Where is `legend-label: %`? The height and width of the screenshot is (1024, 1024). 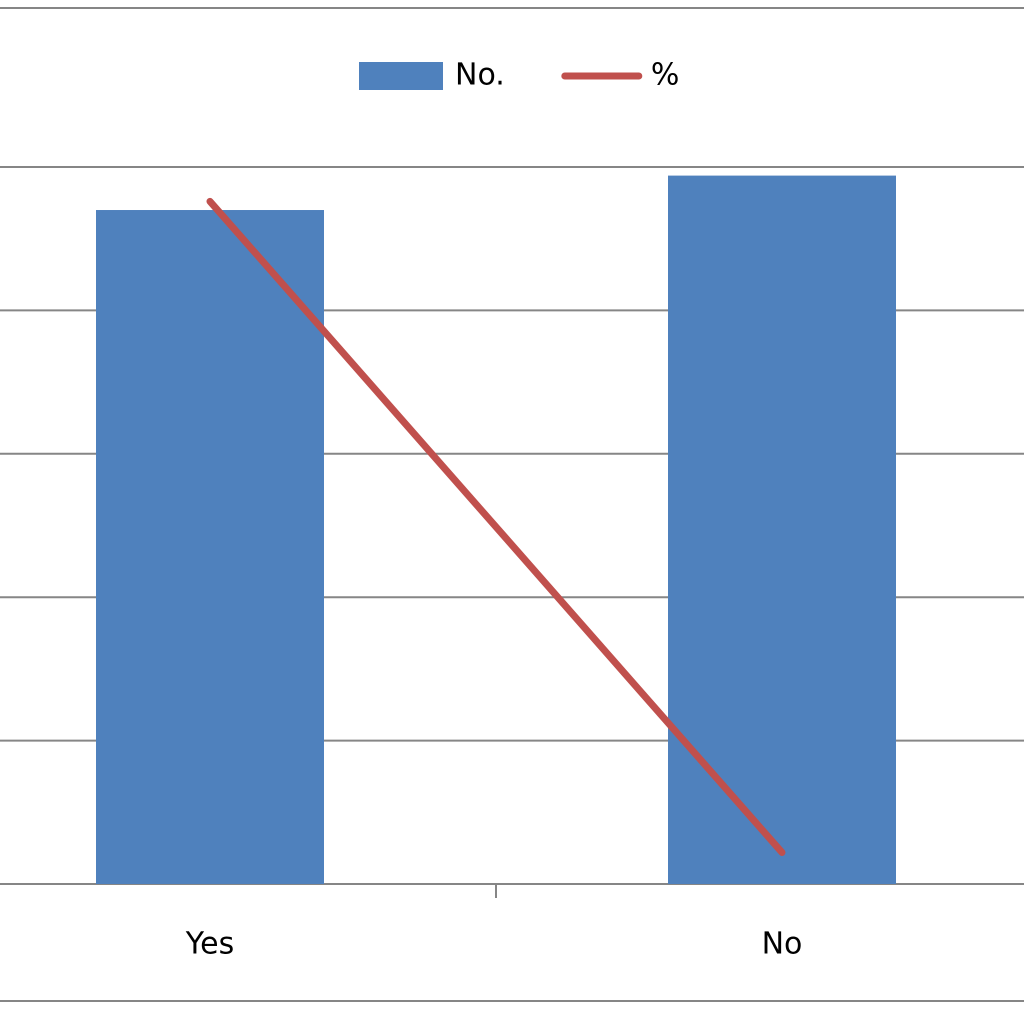 legend-label: % is located at coordinates (665, 75).